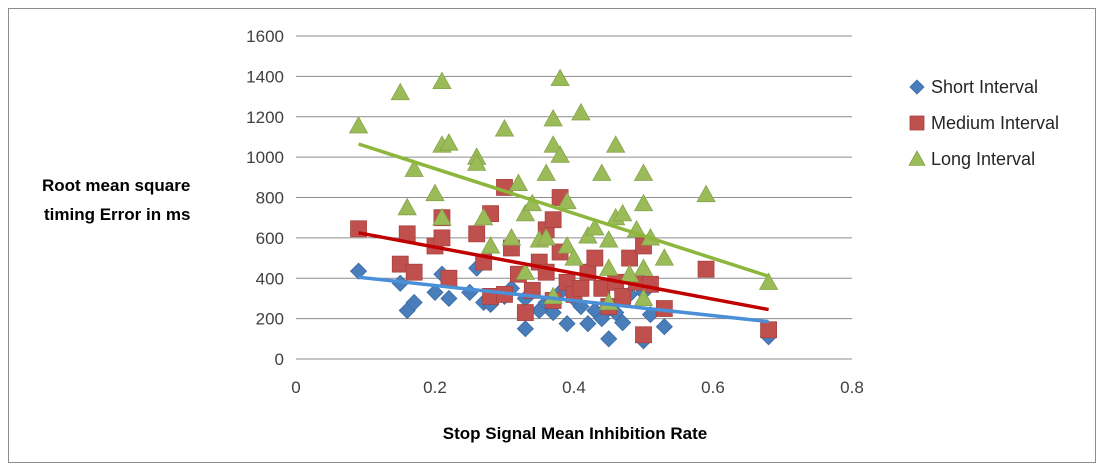 Image resolution: width=1102 pixels, height=469 pixels. Describe the element at coordinates (852, 387) in the screenshot. I see `x-tick-label: 0.8` at that location.